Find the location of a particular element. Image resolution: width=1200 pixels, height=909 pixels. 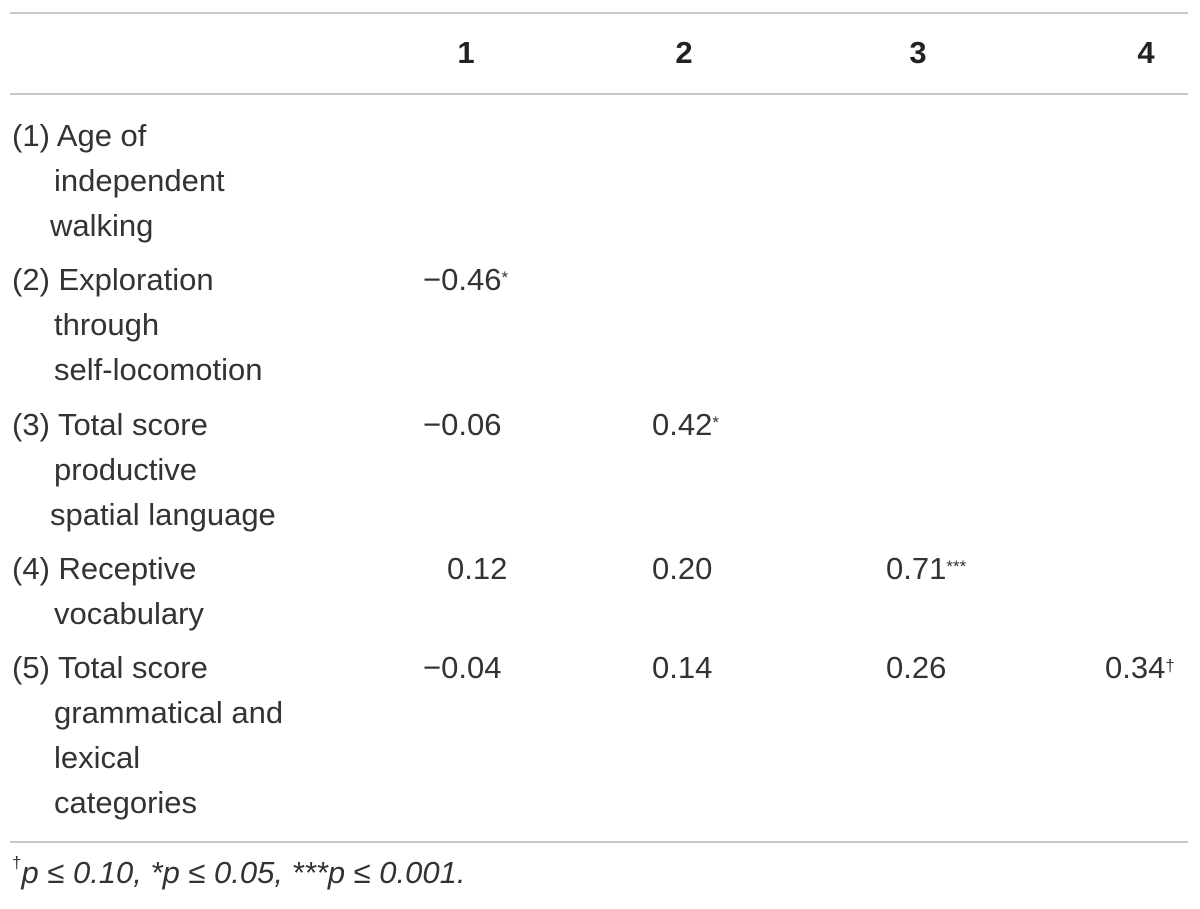

footnote-part: p ≤ 0.10, is located at coordinates (86, 872).